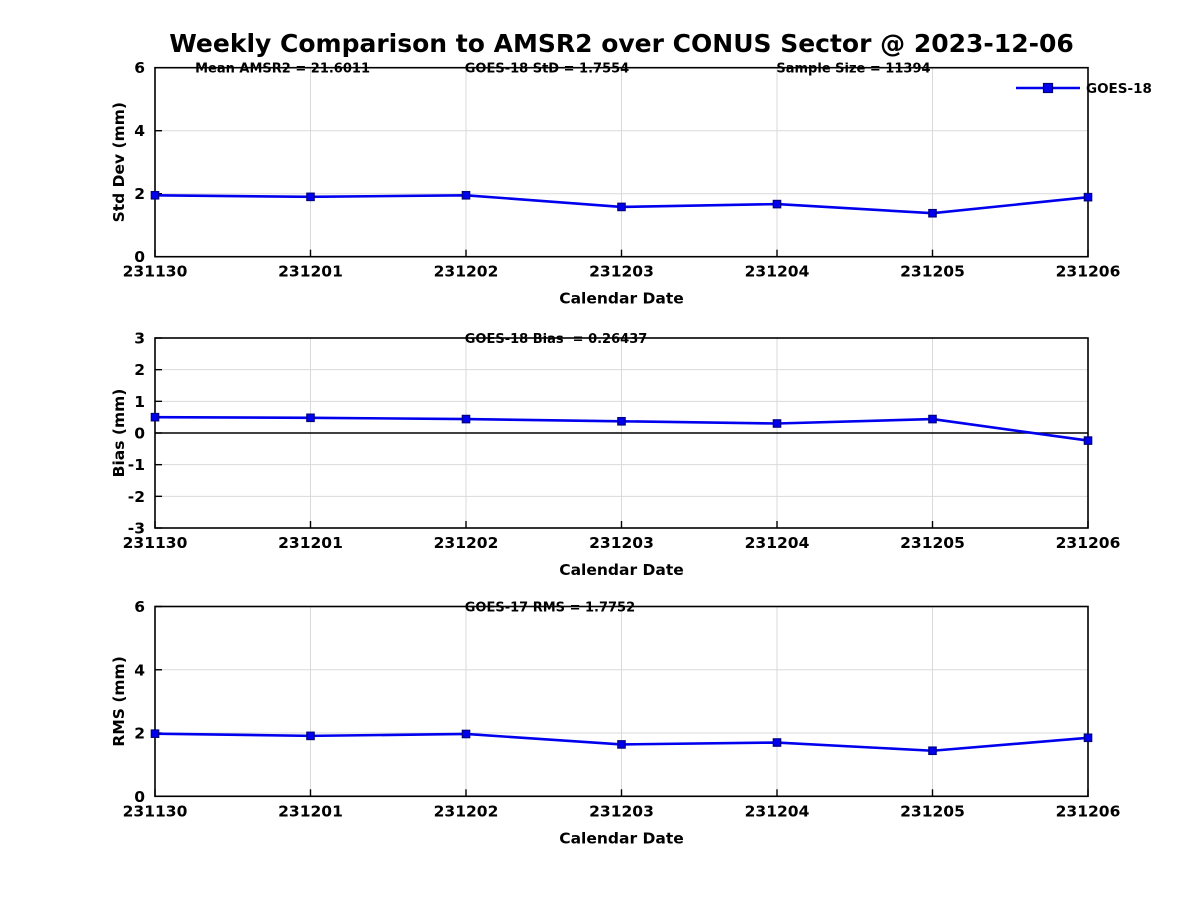 The height and width of the screenshot is (900, 1200). I want to click on legend-label: GOES-18, so click(1119, 89).